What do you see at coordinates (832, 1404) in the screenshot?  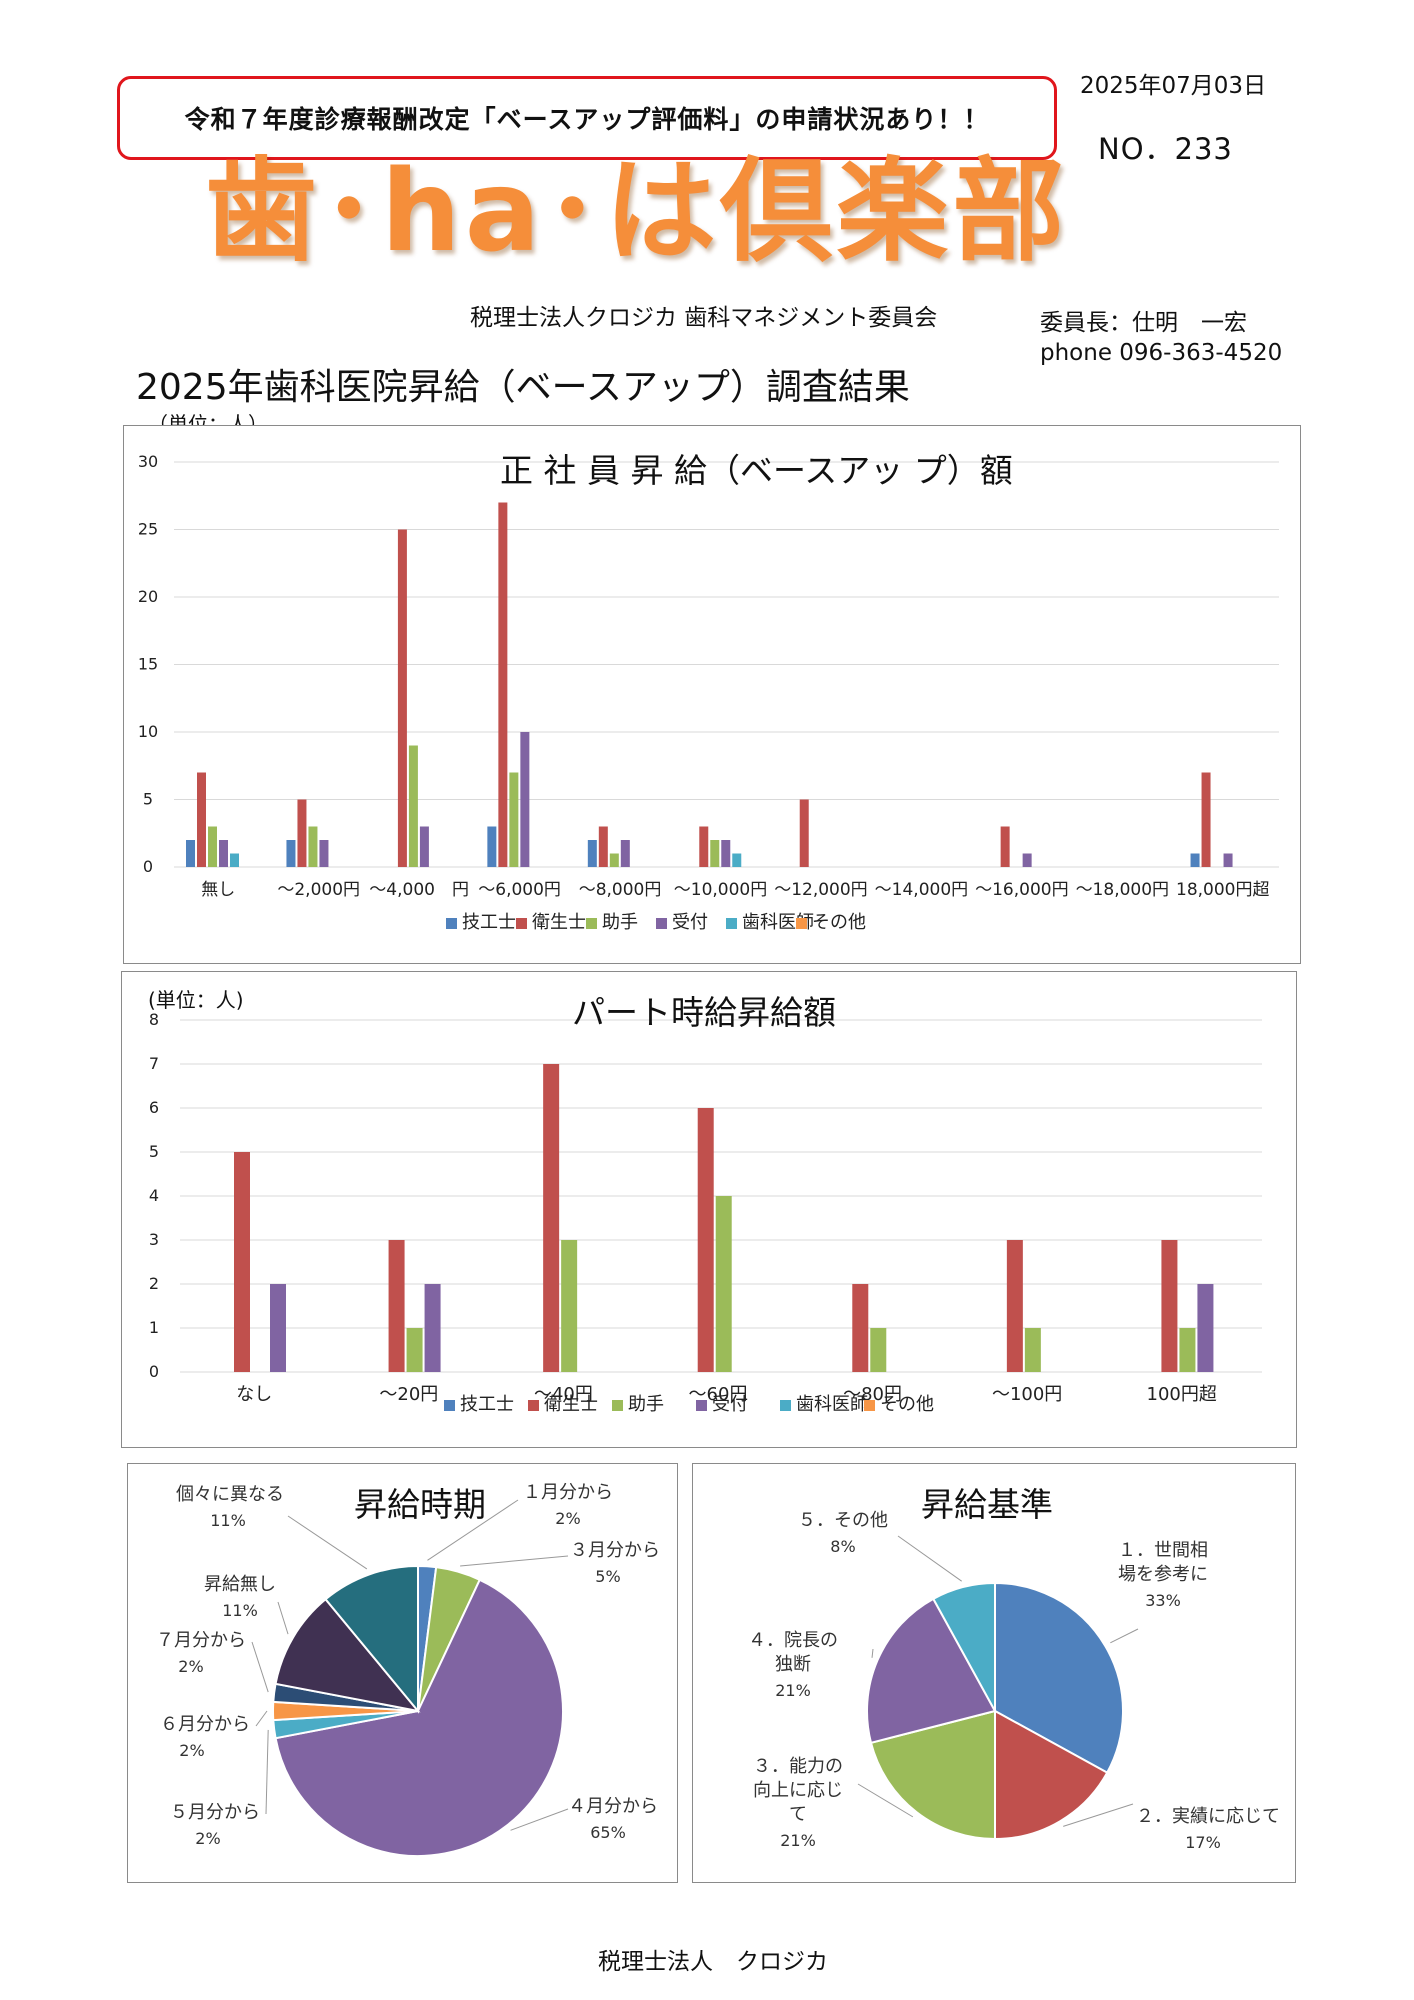 I see `legend-label: 歯科医師` at bounding box center [832, 1404].